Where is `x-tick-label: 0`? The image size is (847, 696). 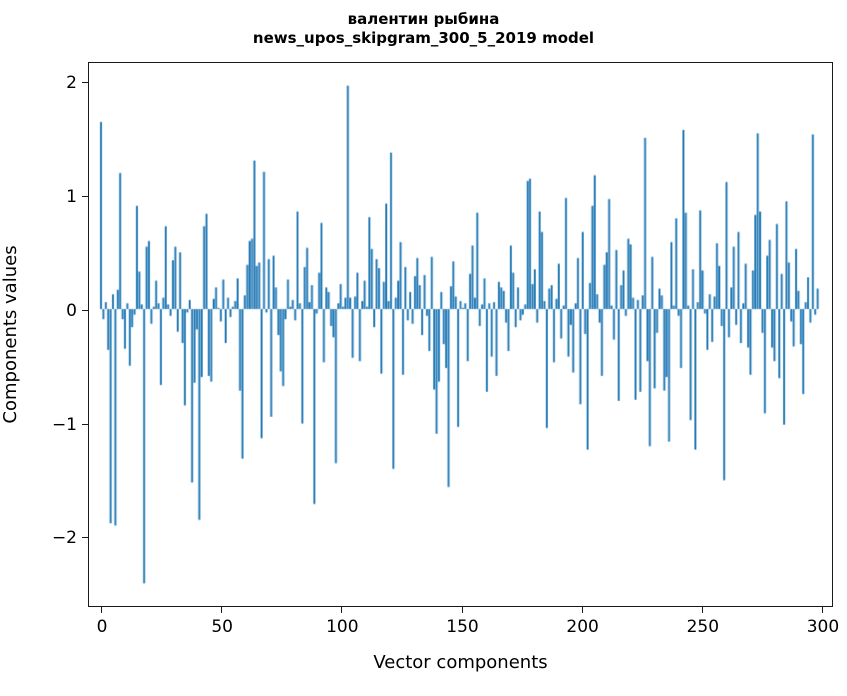
x-tick-label: 0 is located at coordinates (102, 627).